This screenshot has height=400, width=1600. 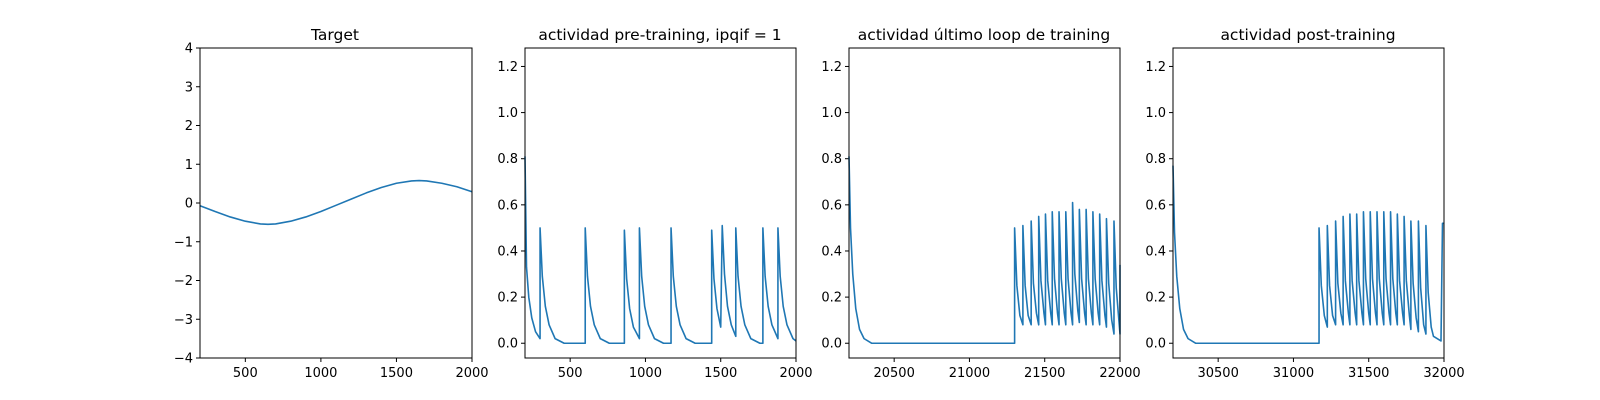 What do you see at coordinates (189, 87) in the screenshot?
I see `y-tick-label: 3` at bounding box center [189, 87].